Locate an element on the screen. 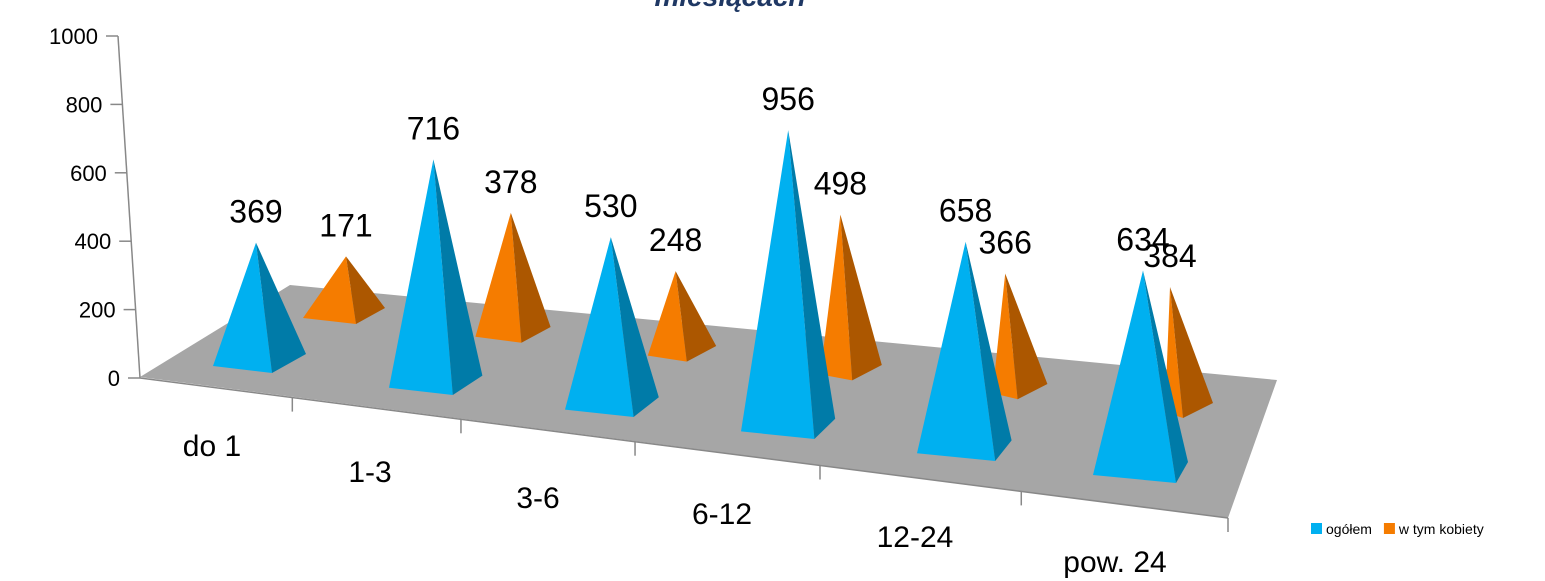 This screenshot has width=1545, height=581. y-axis-ticks: 0 200 400 600 800 1000 is located at coordinates (94, 207).